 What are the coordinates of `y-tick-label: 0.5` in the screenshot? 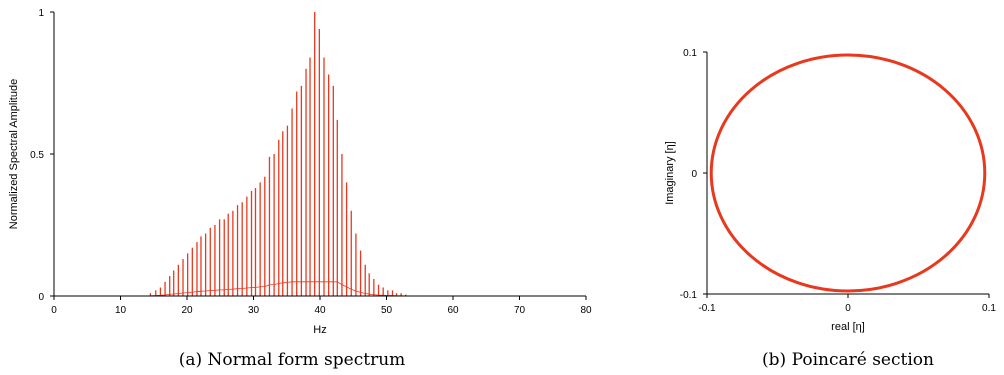 It's located at (37, 155).